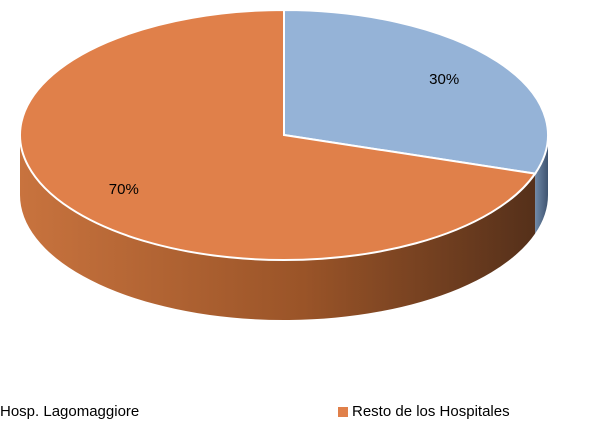  I want to click on legend-swatch, so click(343, 412).